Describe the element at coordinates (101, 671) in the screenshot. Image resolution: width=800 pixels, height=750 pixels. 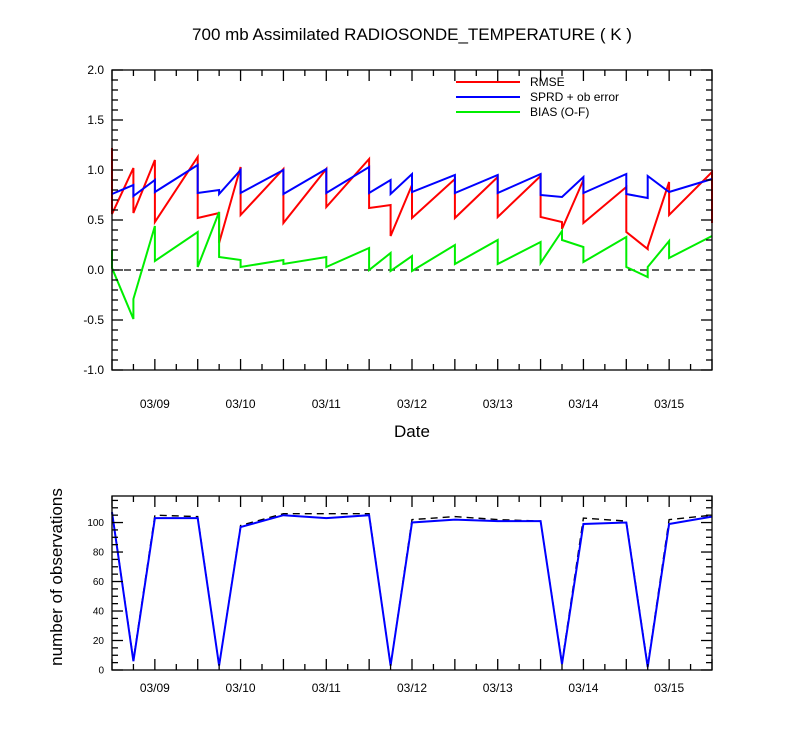
I see `y-tick-label: 0` at that location.